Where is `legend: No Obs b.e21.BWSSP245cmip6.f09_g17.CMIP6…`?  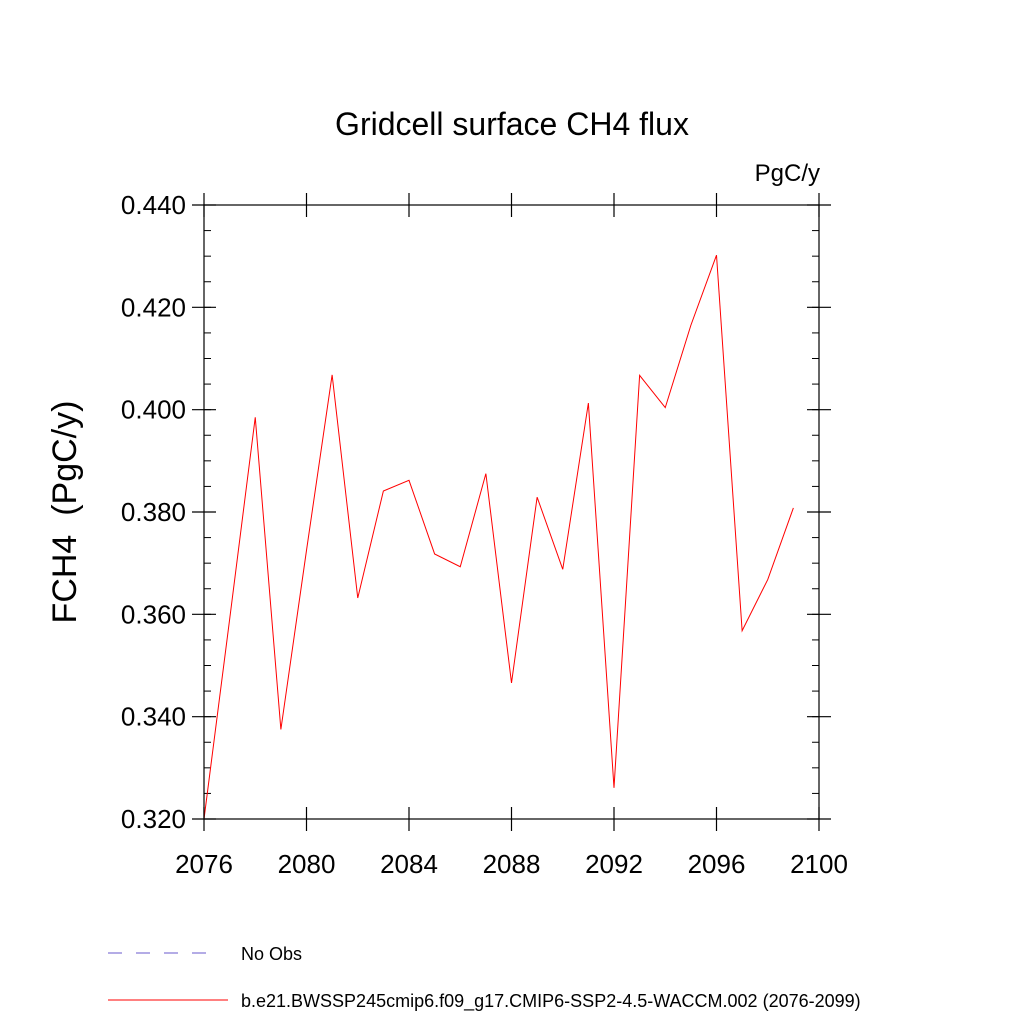
legend: No Obs b.e21.BWSSP245cmip6.f09_g17.CMIP6… is located at coordinates (484, 978).